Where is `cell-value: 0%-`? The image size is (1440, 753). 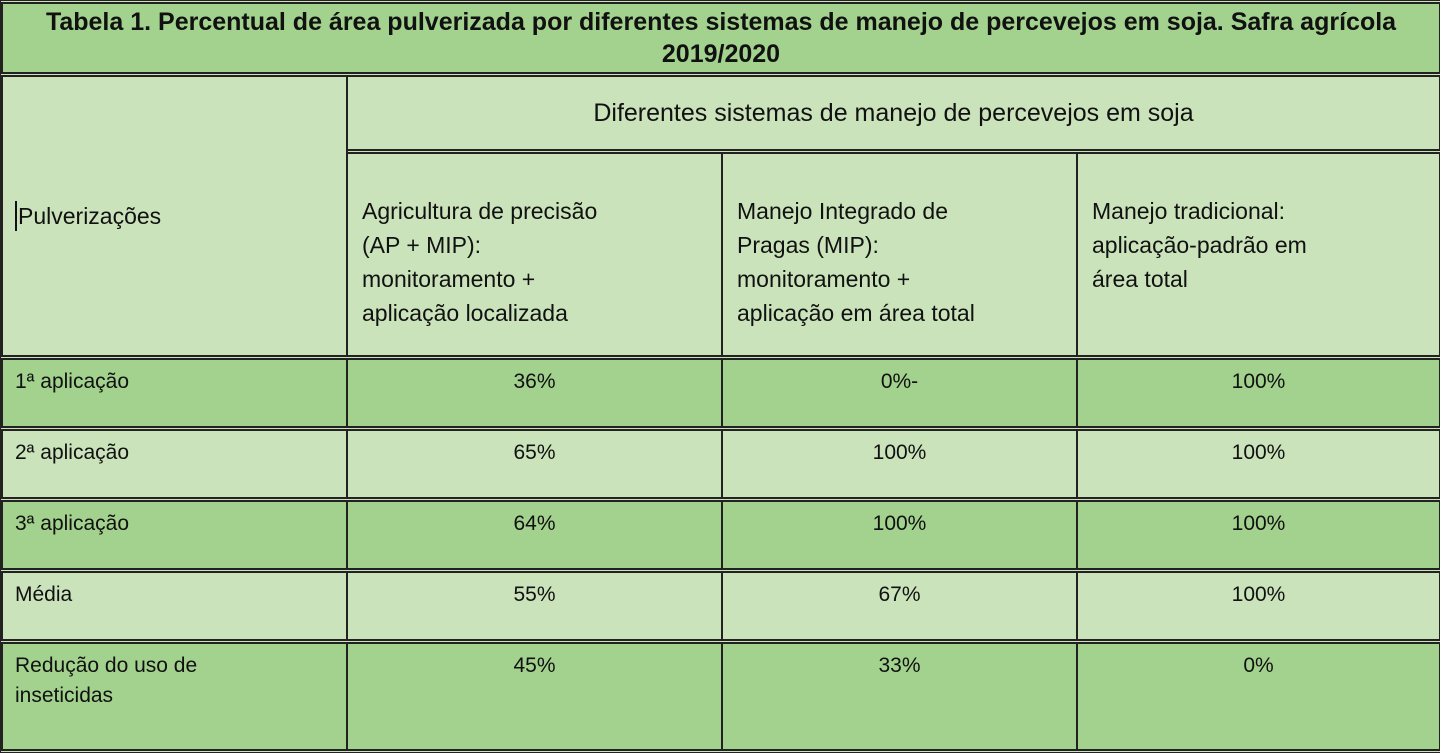 cell-value: 0%- is located at coordinates (900, 393).